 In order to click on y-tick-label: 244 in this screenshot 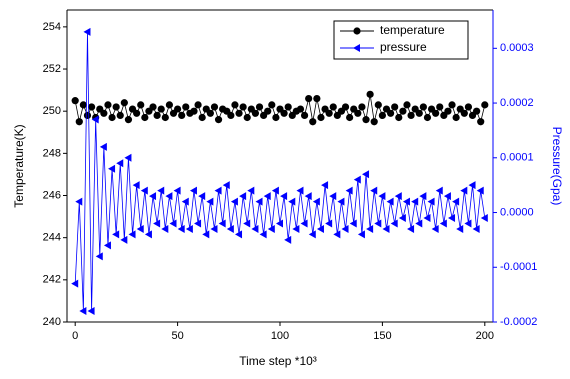, I will do `click(52, 238)`.